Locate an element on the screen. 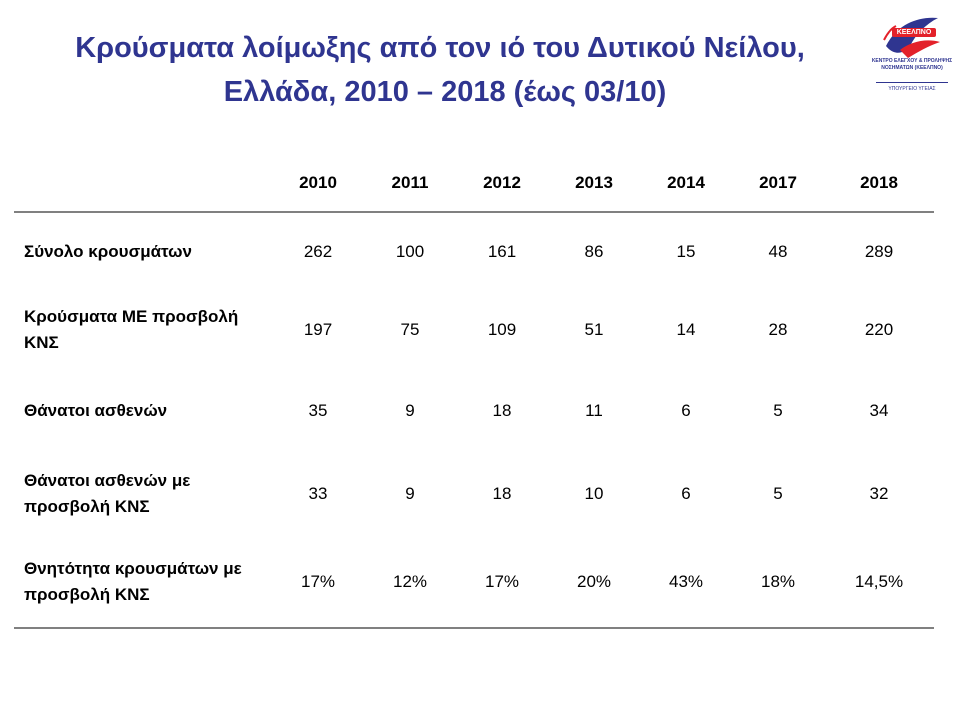 The image size is (960, 720). header-year: 2011 is located at coordinates (410, 184).